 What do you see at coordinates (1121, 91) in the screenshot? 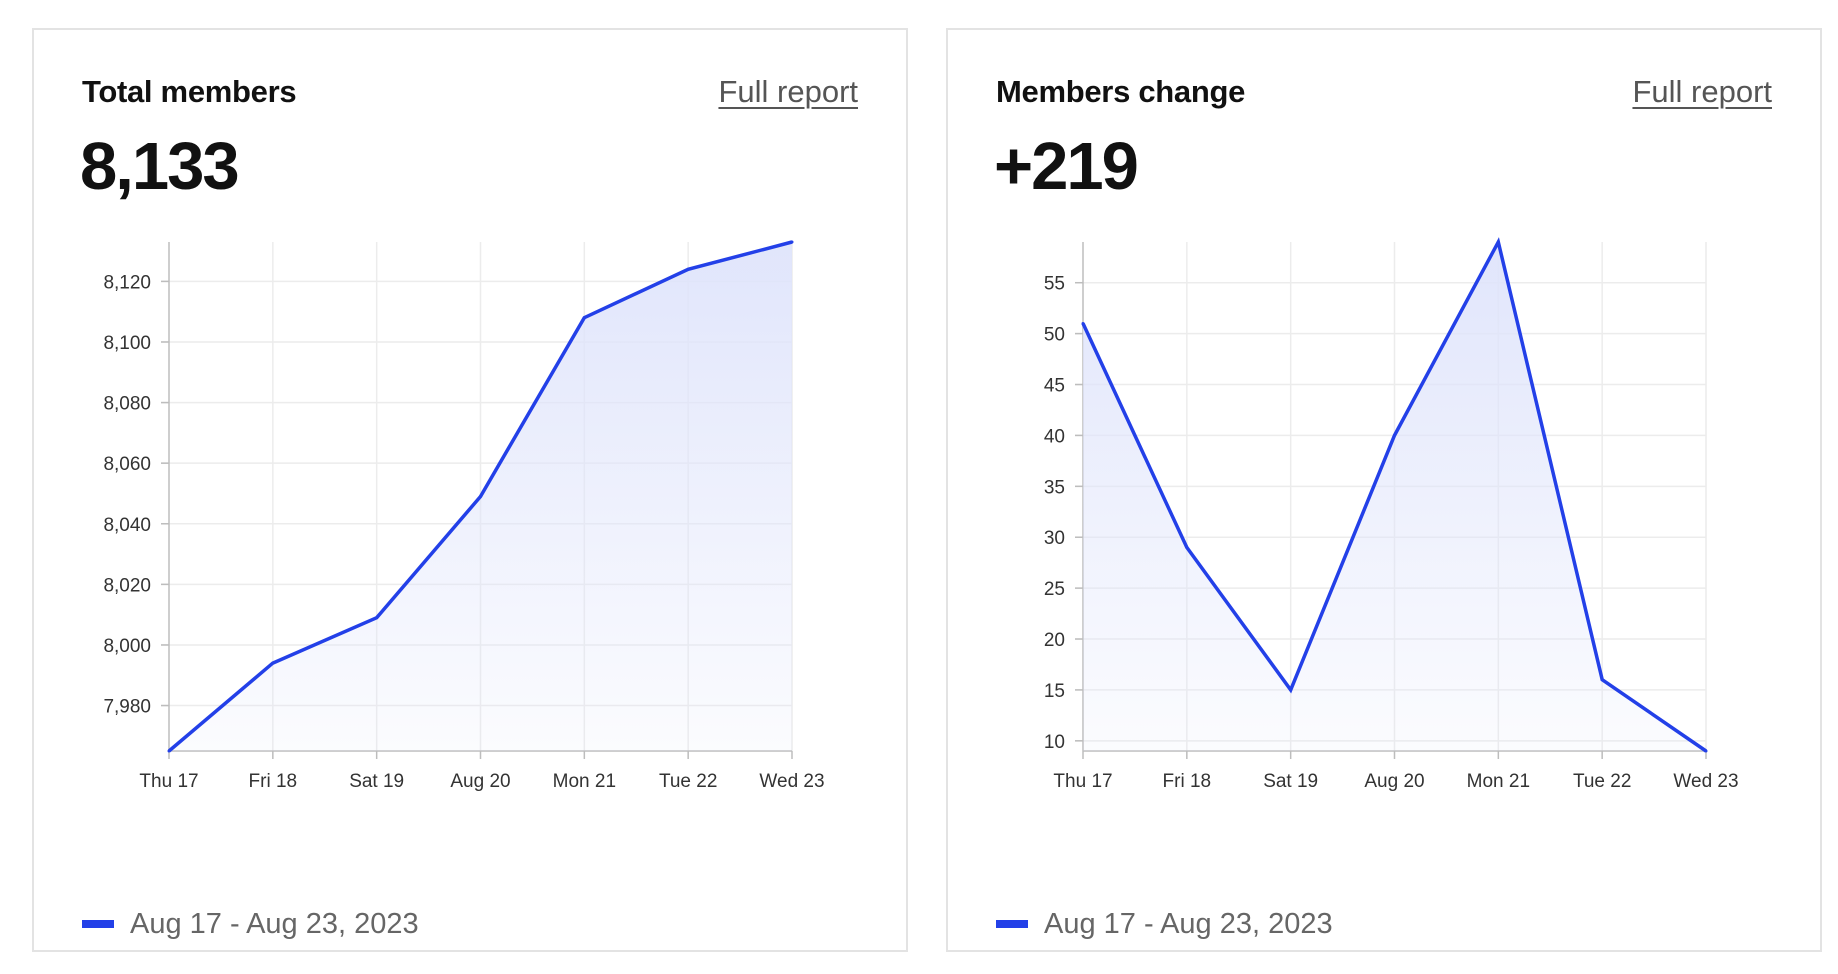
I see `card-title: Members change` at bounding box center [1121, 91].